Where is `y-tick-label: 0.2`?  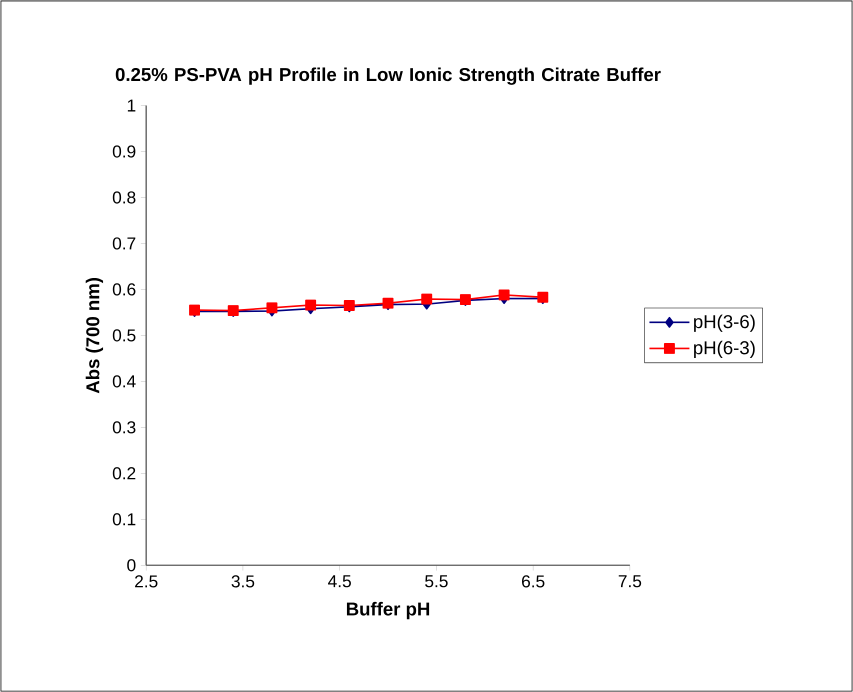
y-tick-label: 0.2 is located at coordinates (124, 473).